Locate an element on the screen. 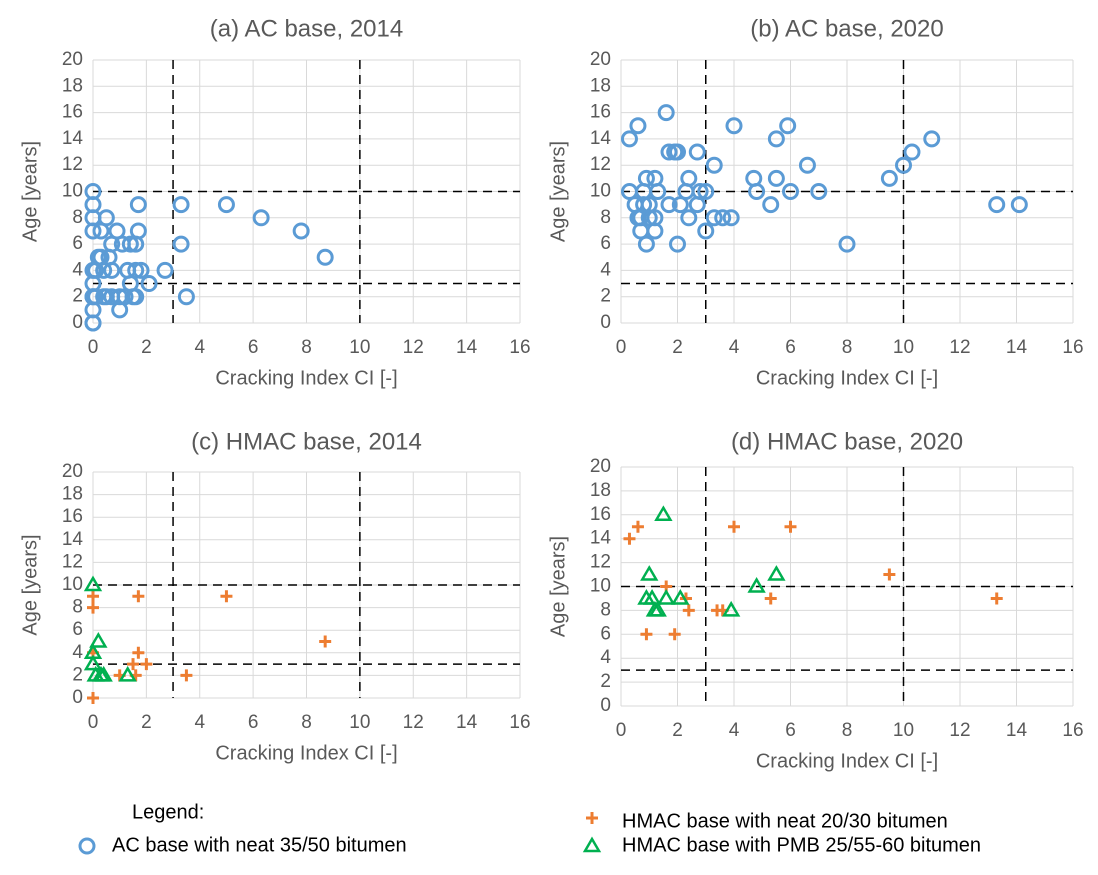 The image size is (1098, 875). chart-title: (b) AC base, 2020 is located at coordinates (846, 28).